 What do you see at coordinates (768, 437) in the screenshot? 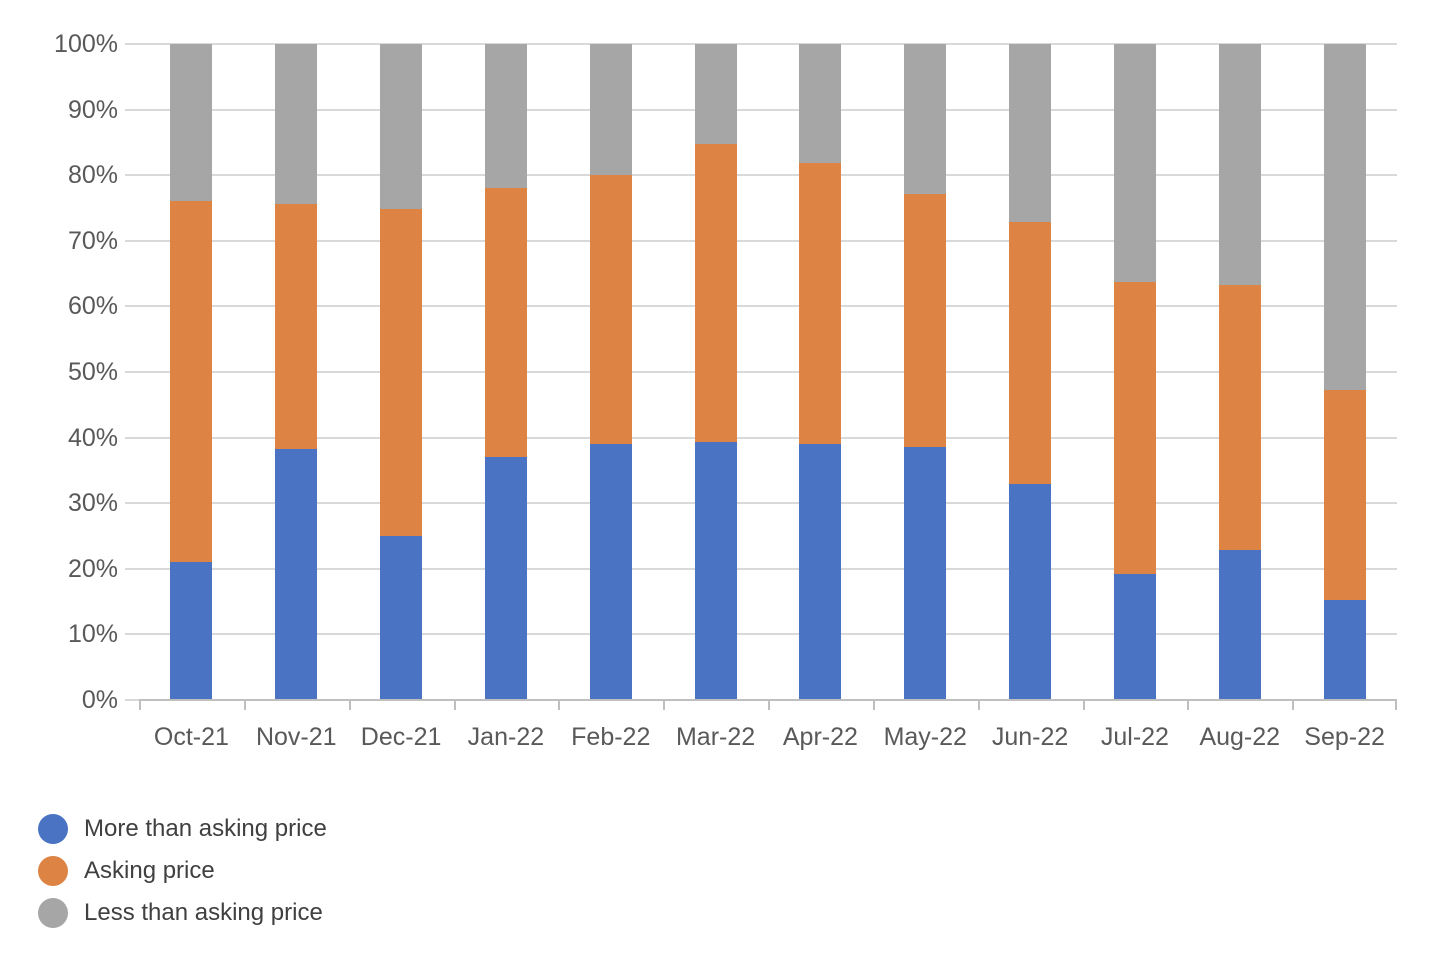
I see `gridline-40pct` at bounding box center [768, 437].